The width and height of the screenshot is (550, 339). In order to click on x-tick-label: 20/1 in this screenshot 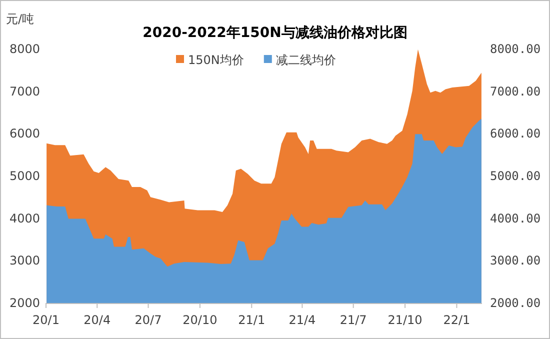, I will do `click(46, 320)`.